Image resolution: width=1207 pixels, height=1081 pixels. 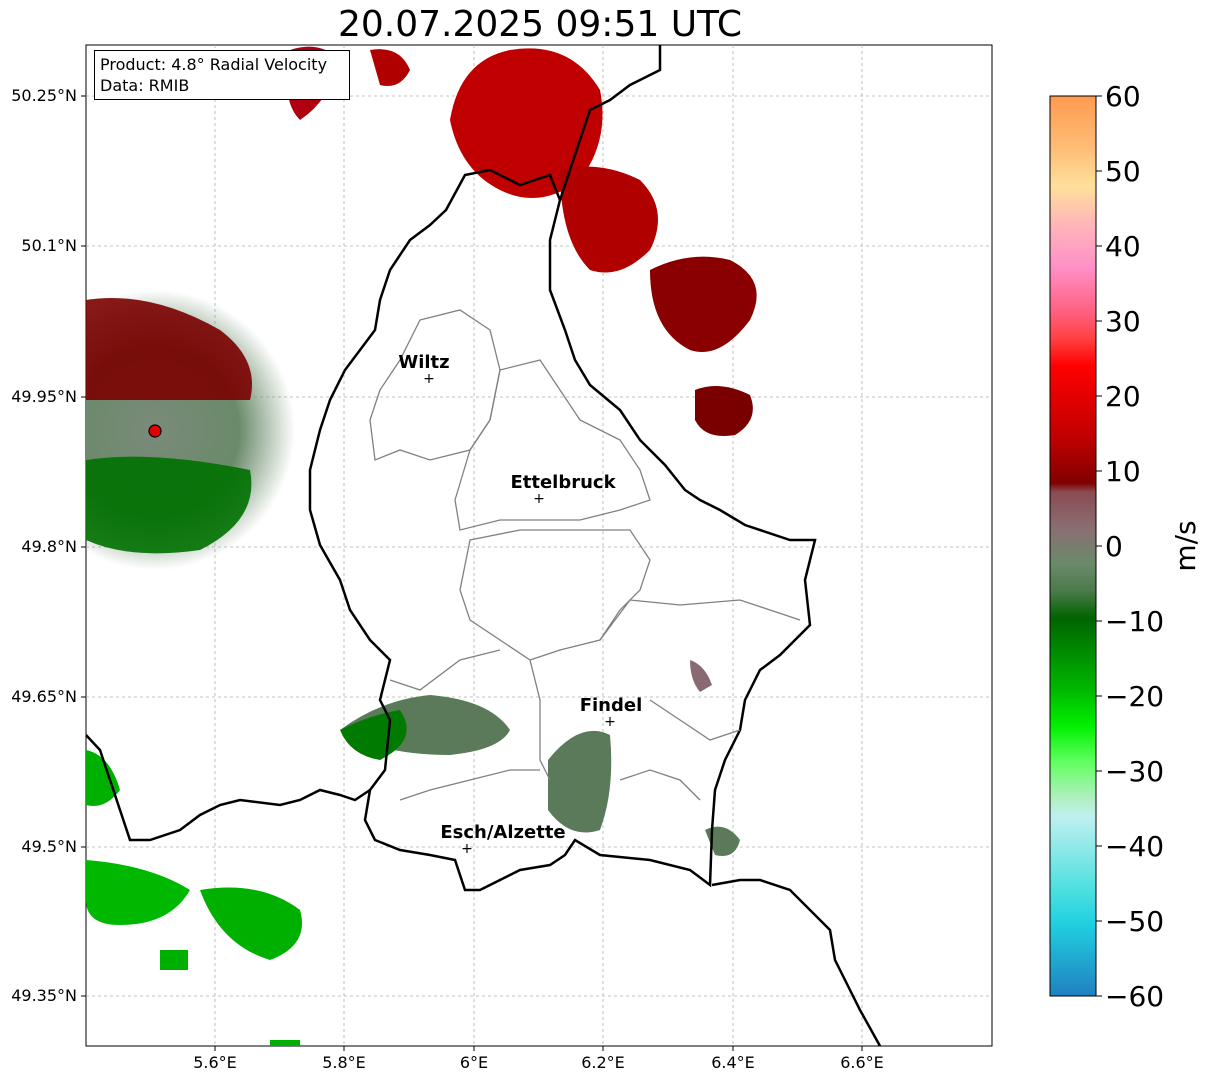 What do you see at coordinates (1134, 996) in the screenshot?
I see `colorbar-tick-label: −60` at bounding box center [1134, 996].